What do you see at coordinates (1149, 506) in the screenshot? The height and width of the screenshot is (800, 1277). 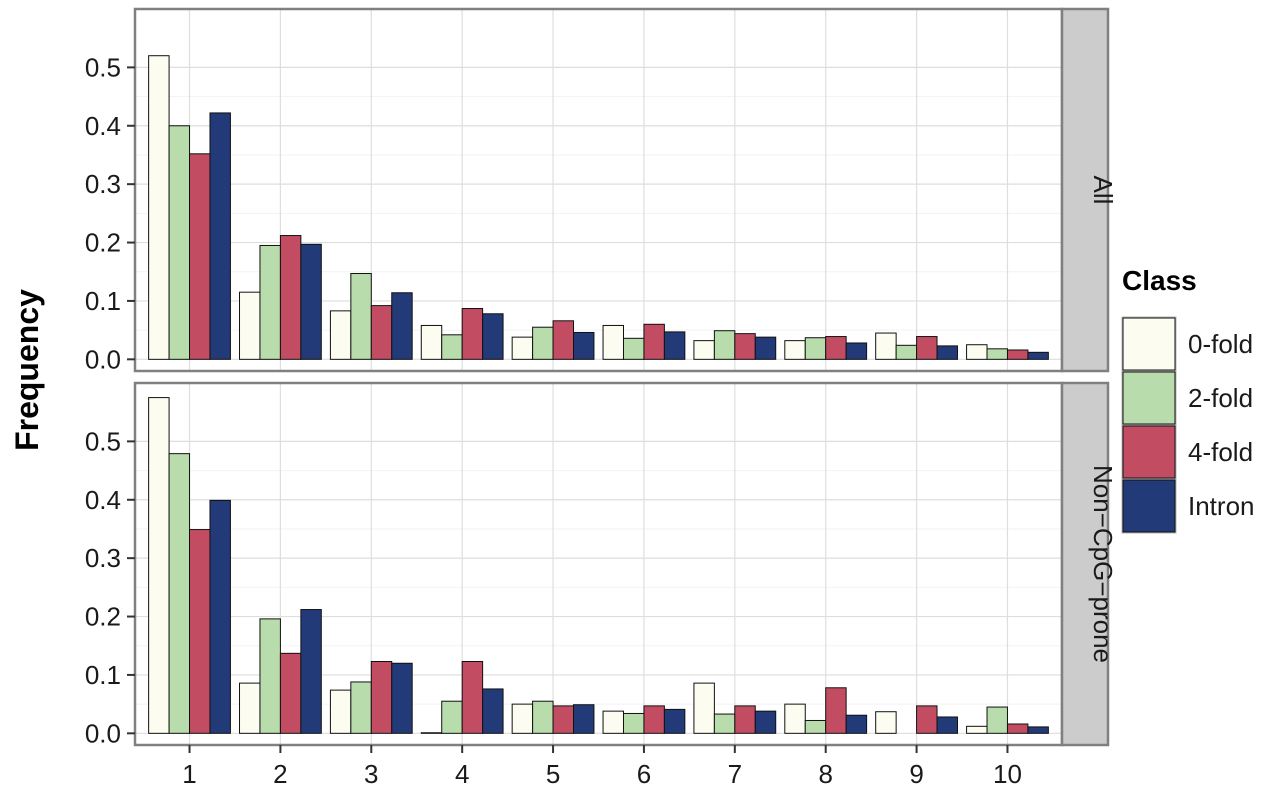 I see `legend-swatch-intron` at bounding box center [1149, 506].